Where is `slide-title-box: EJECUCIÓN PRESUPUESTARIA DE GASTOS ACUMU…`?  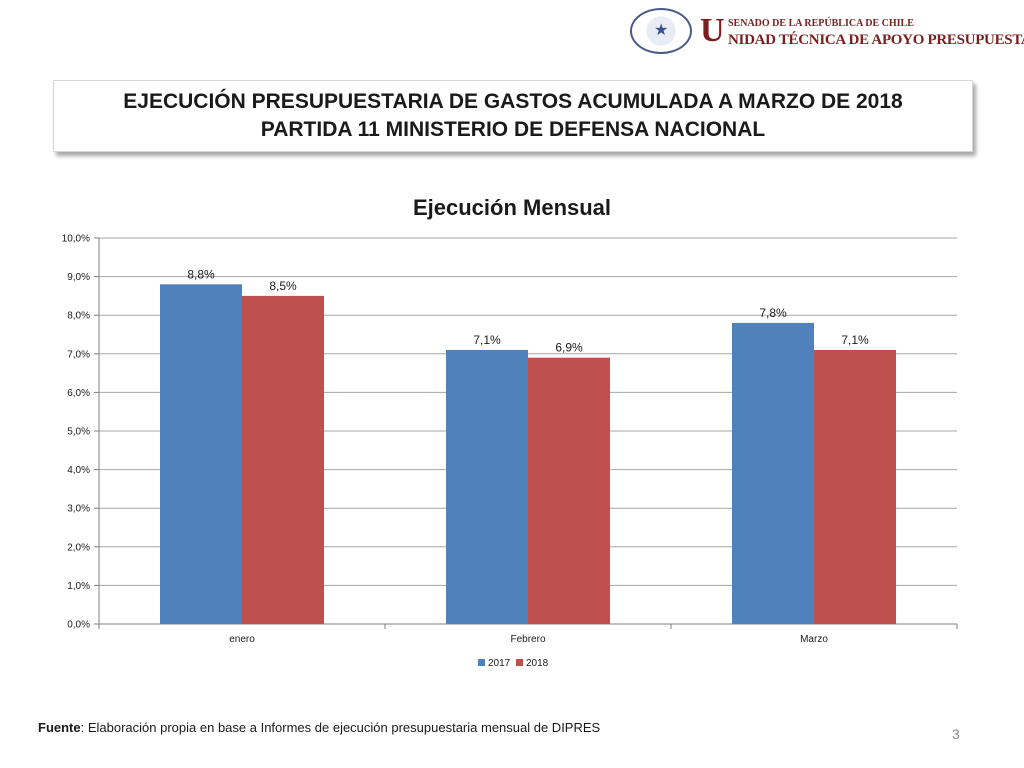 slide-title-box: EJECUCIÓN PRESUPUESTARIA DE GASTOS ACUMU… is located at coordinates (513, 116).